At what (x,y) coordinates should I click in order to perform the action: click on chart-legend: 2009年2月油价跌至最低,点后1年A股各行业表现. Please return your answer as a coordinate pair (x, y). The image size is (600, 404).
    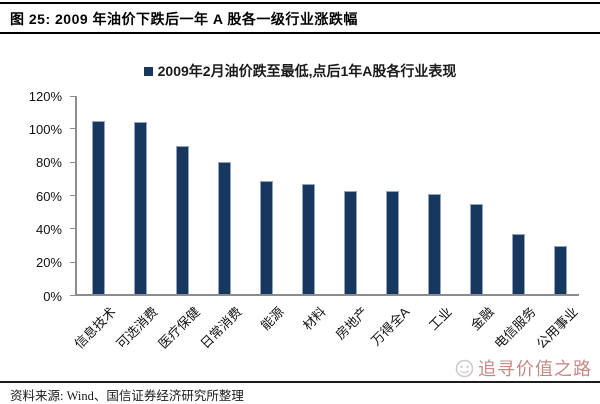
    Looking at the image, I should click on (300, 71).